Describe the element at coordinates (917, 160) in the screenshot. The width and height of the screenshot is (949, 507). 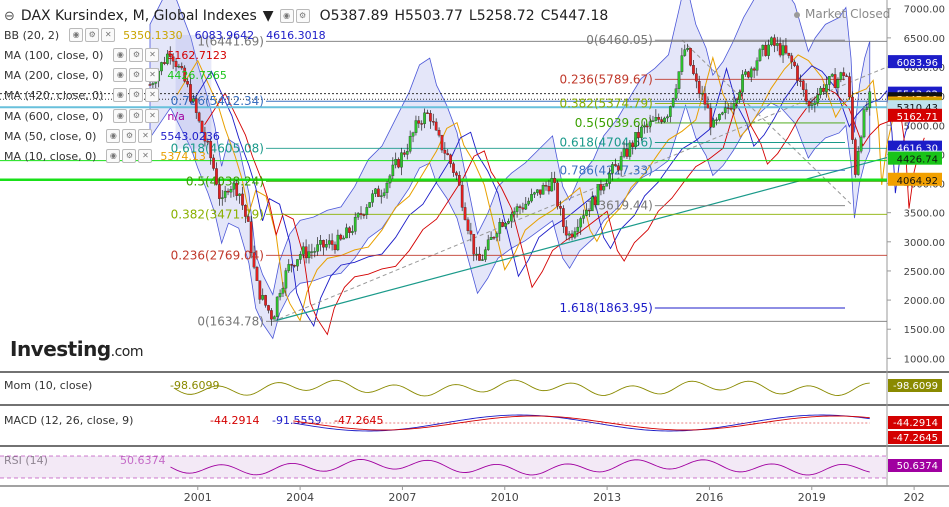
I see `price-label: 4426.74` at that location.